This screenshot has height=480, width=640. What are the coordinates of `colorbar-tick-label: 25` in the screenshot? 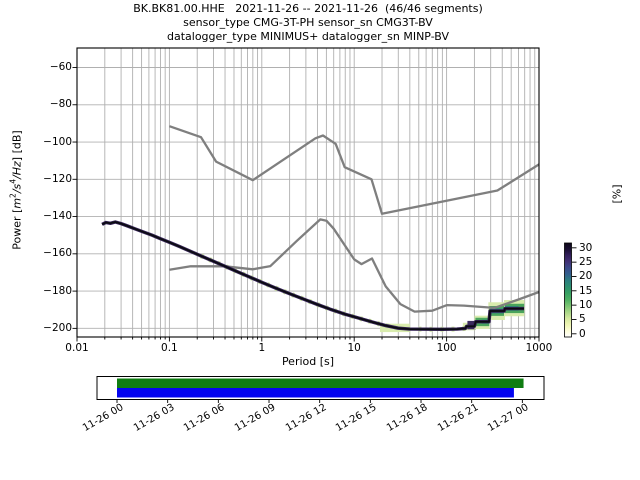 It's located at (586, 262).